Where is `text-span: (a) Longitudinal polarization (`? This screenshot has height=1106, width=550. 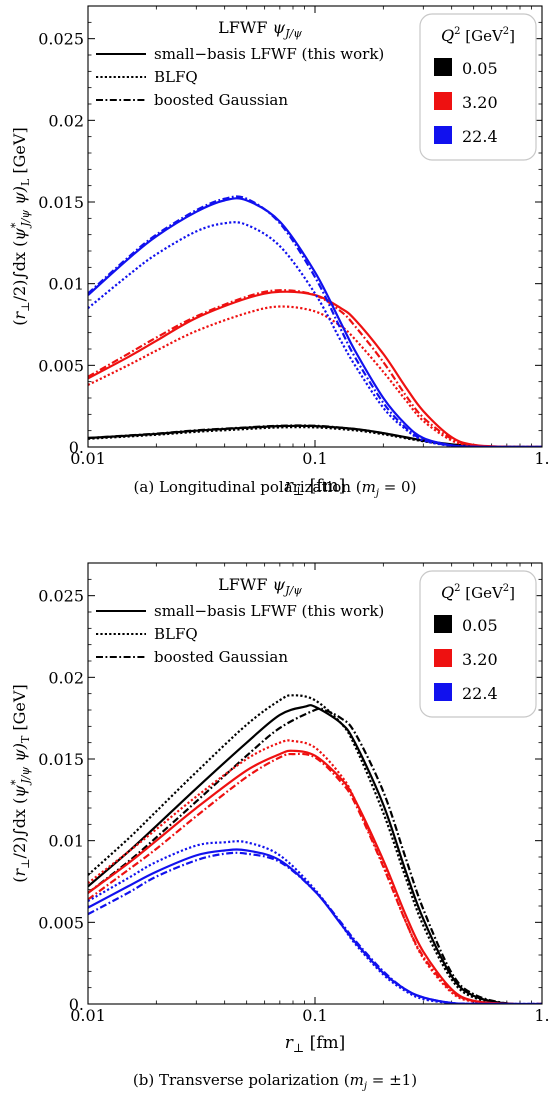
text-span: (a) Longitudinal polarization ( is located at coordinates (248, 487).